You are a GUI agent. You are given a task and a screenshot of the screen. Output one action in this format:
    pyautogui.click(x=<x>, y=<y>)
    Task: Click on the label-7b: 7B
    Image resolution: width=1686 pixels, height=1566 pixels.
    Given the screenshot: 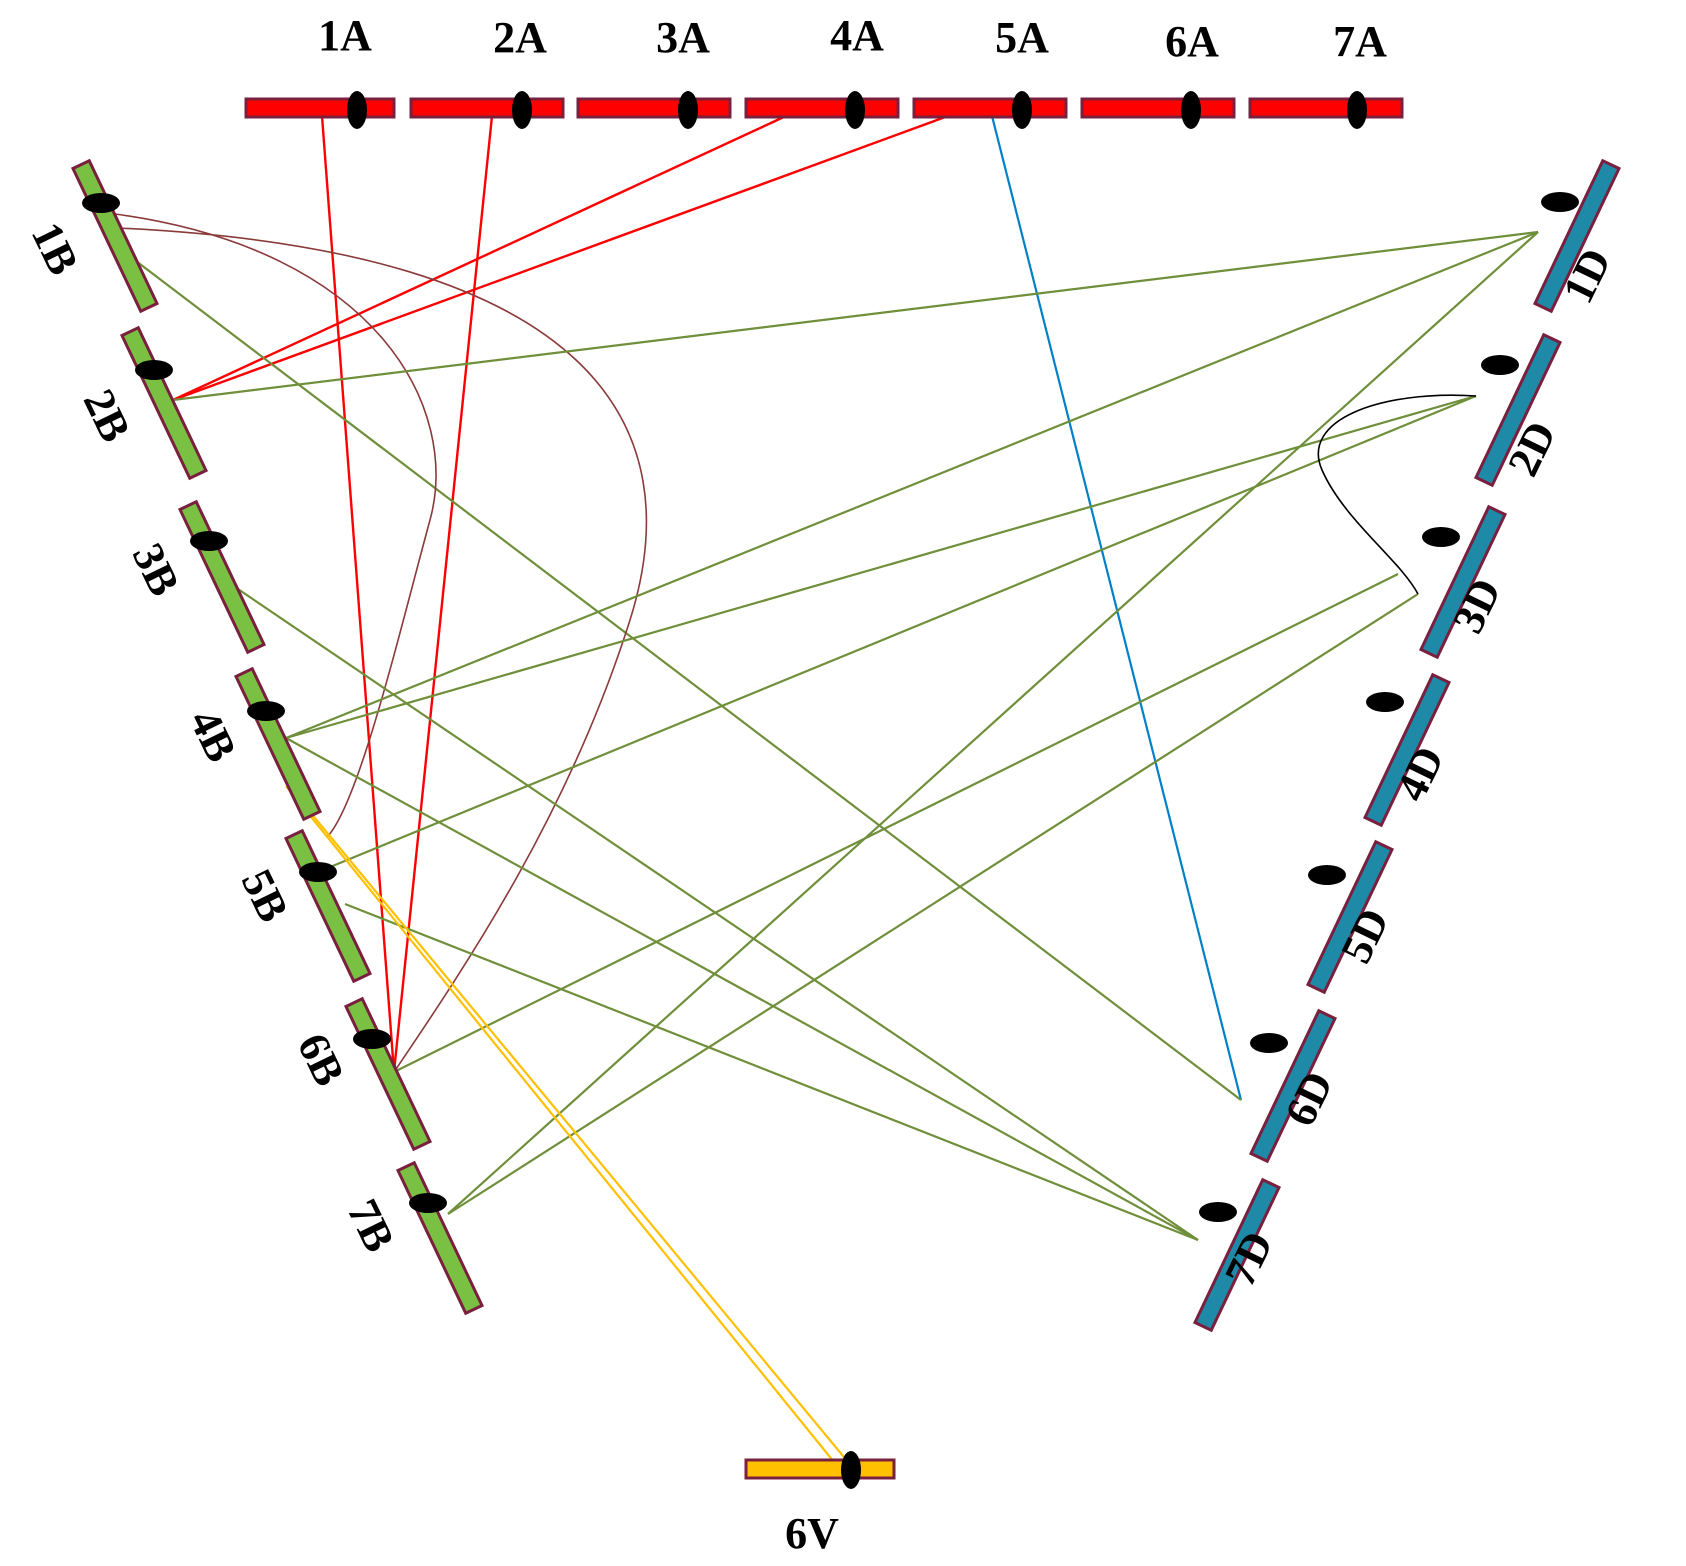 What is the action you would take?
    pyautogui.click(x=371, y=1226)
    